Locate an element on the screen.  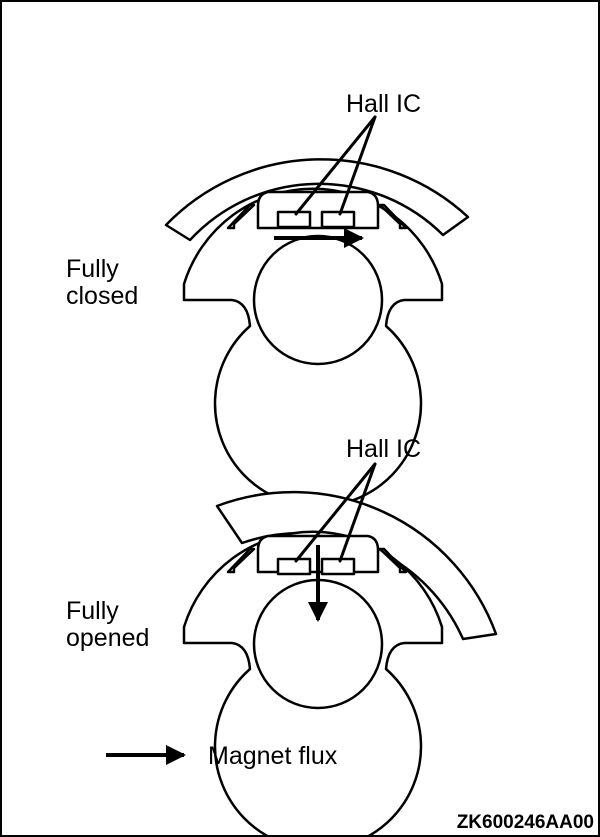
closed-hall-ic-chip-left is located at coordinates (294, 219).